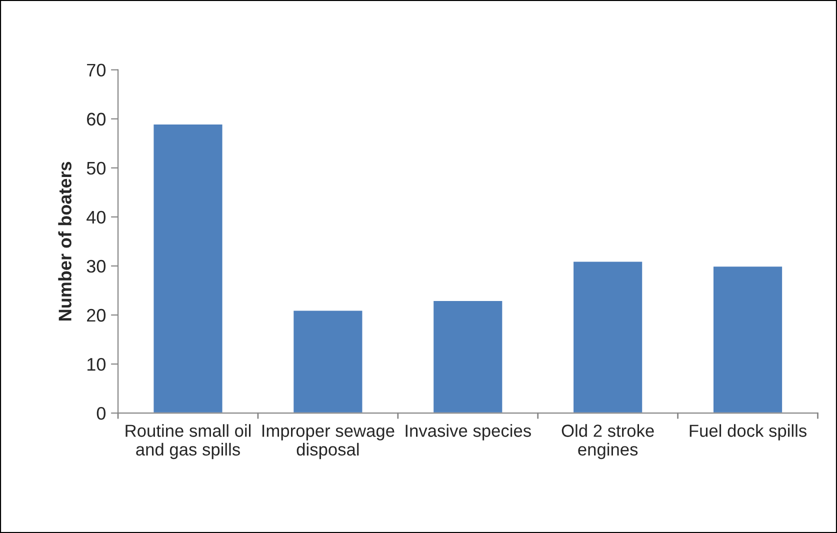 This screenshot has width=837, height=533. Describe the element at coordinates (97, 364) in the screenshot. I see `y-tick-label: 10` at that location.